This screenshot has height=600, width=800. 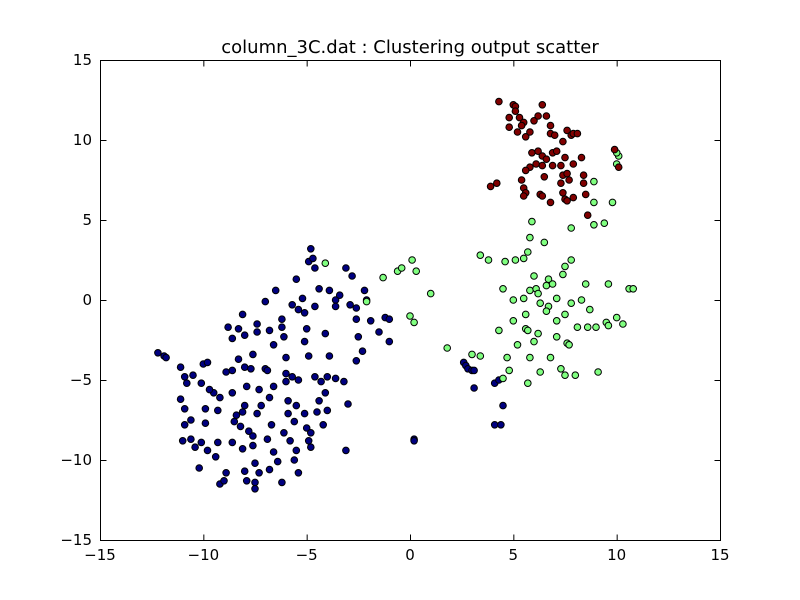 I want to click on y-tick-label: 15, so click(x=82, y=60).